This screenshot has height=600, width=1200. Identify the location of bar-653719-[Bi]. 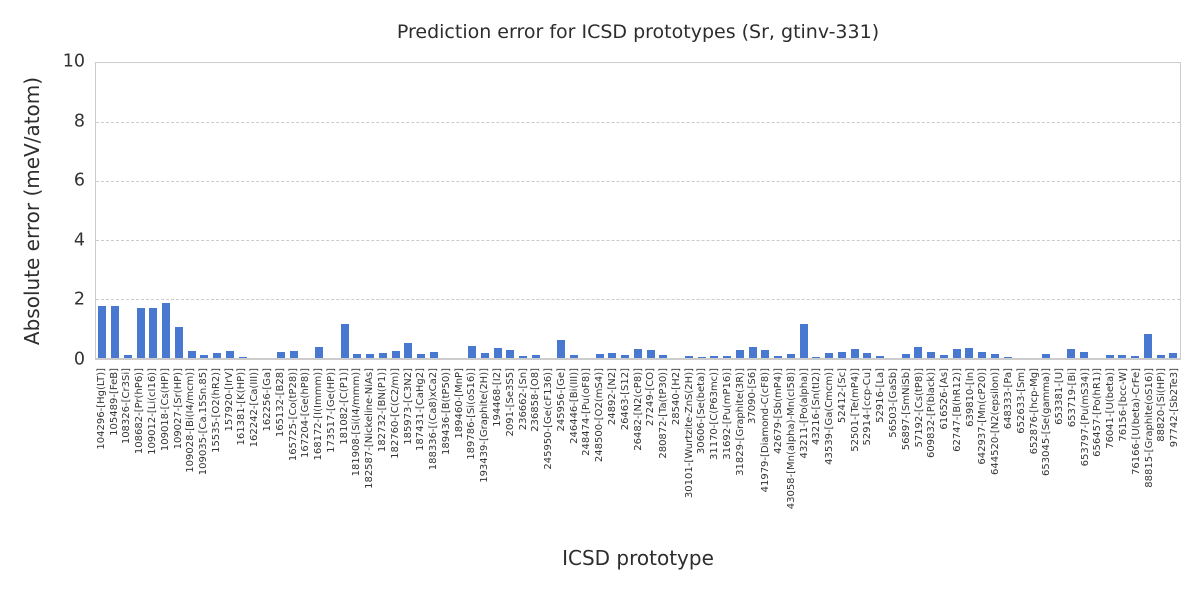
(1071, 353).